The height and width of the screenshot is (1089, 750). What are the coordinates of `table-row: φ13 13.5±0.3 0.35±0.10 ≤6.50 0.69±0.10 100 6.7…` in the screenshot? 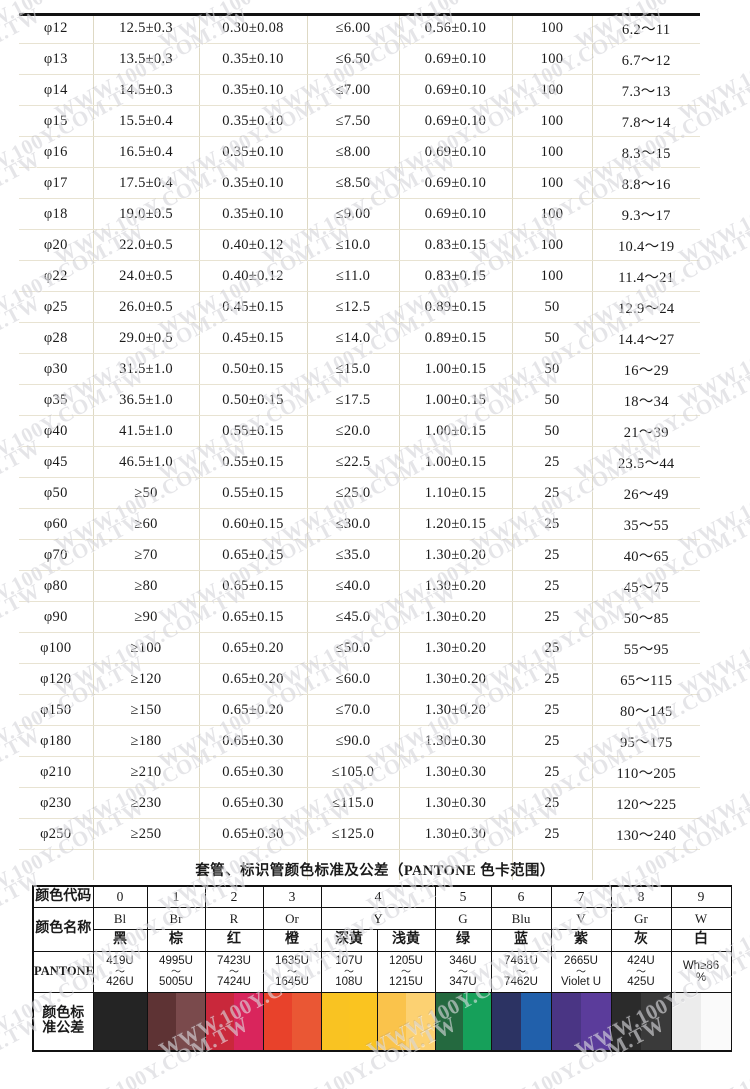 It's located at (359, 59).